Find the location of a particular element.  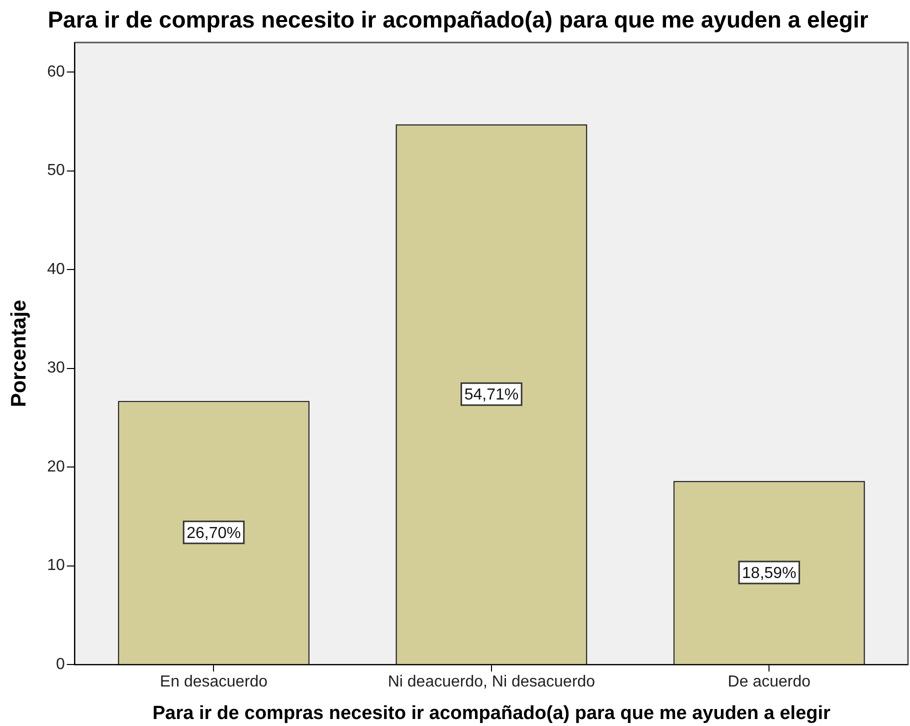

data-label: 18,59% is located at coordinates (769, 573).